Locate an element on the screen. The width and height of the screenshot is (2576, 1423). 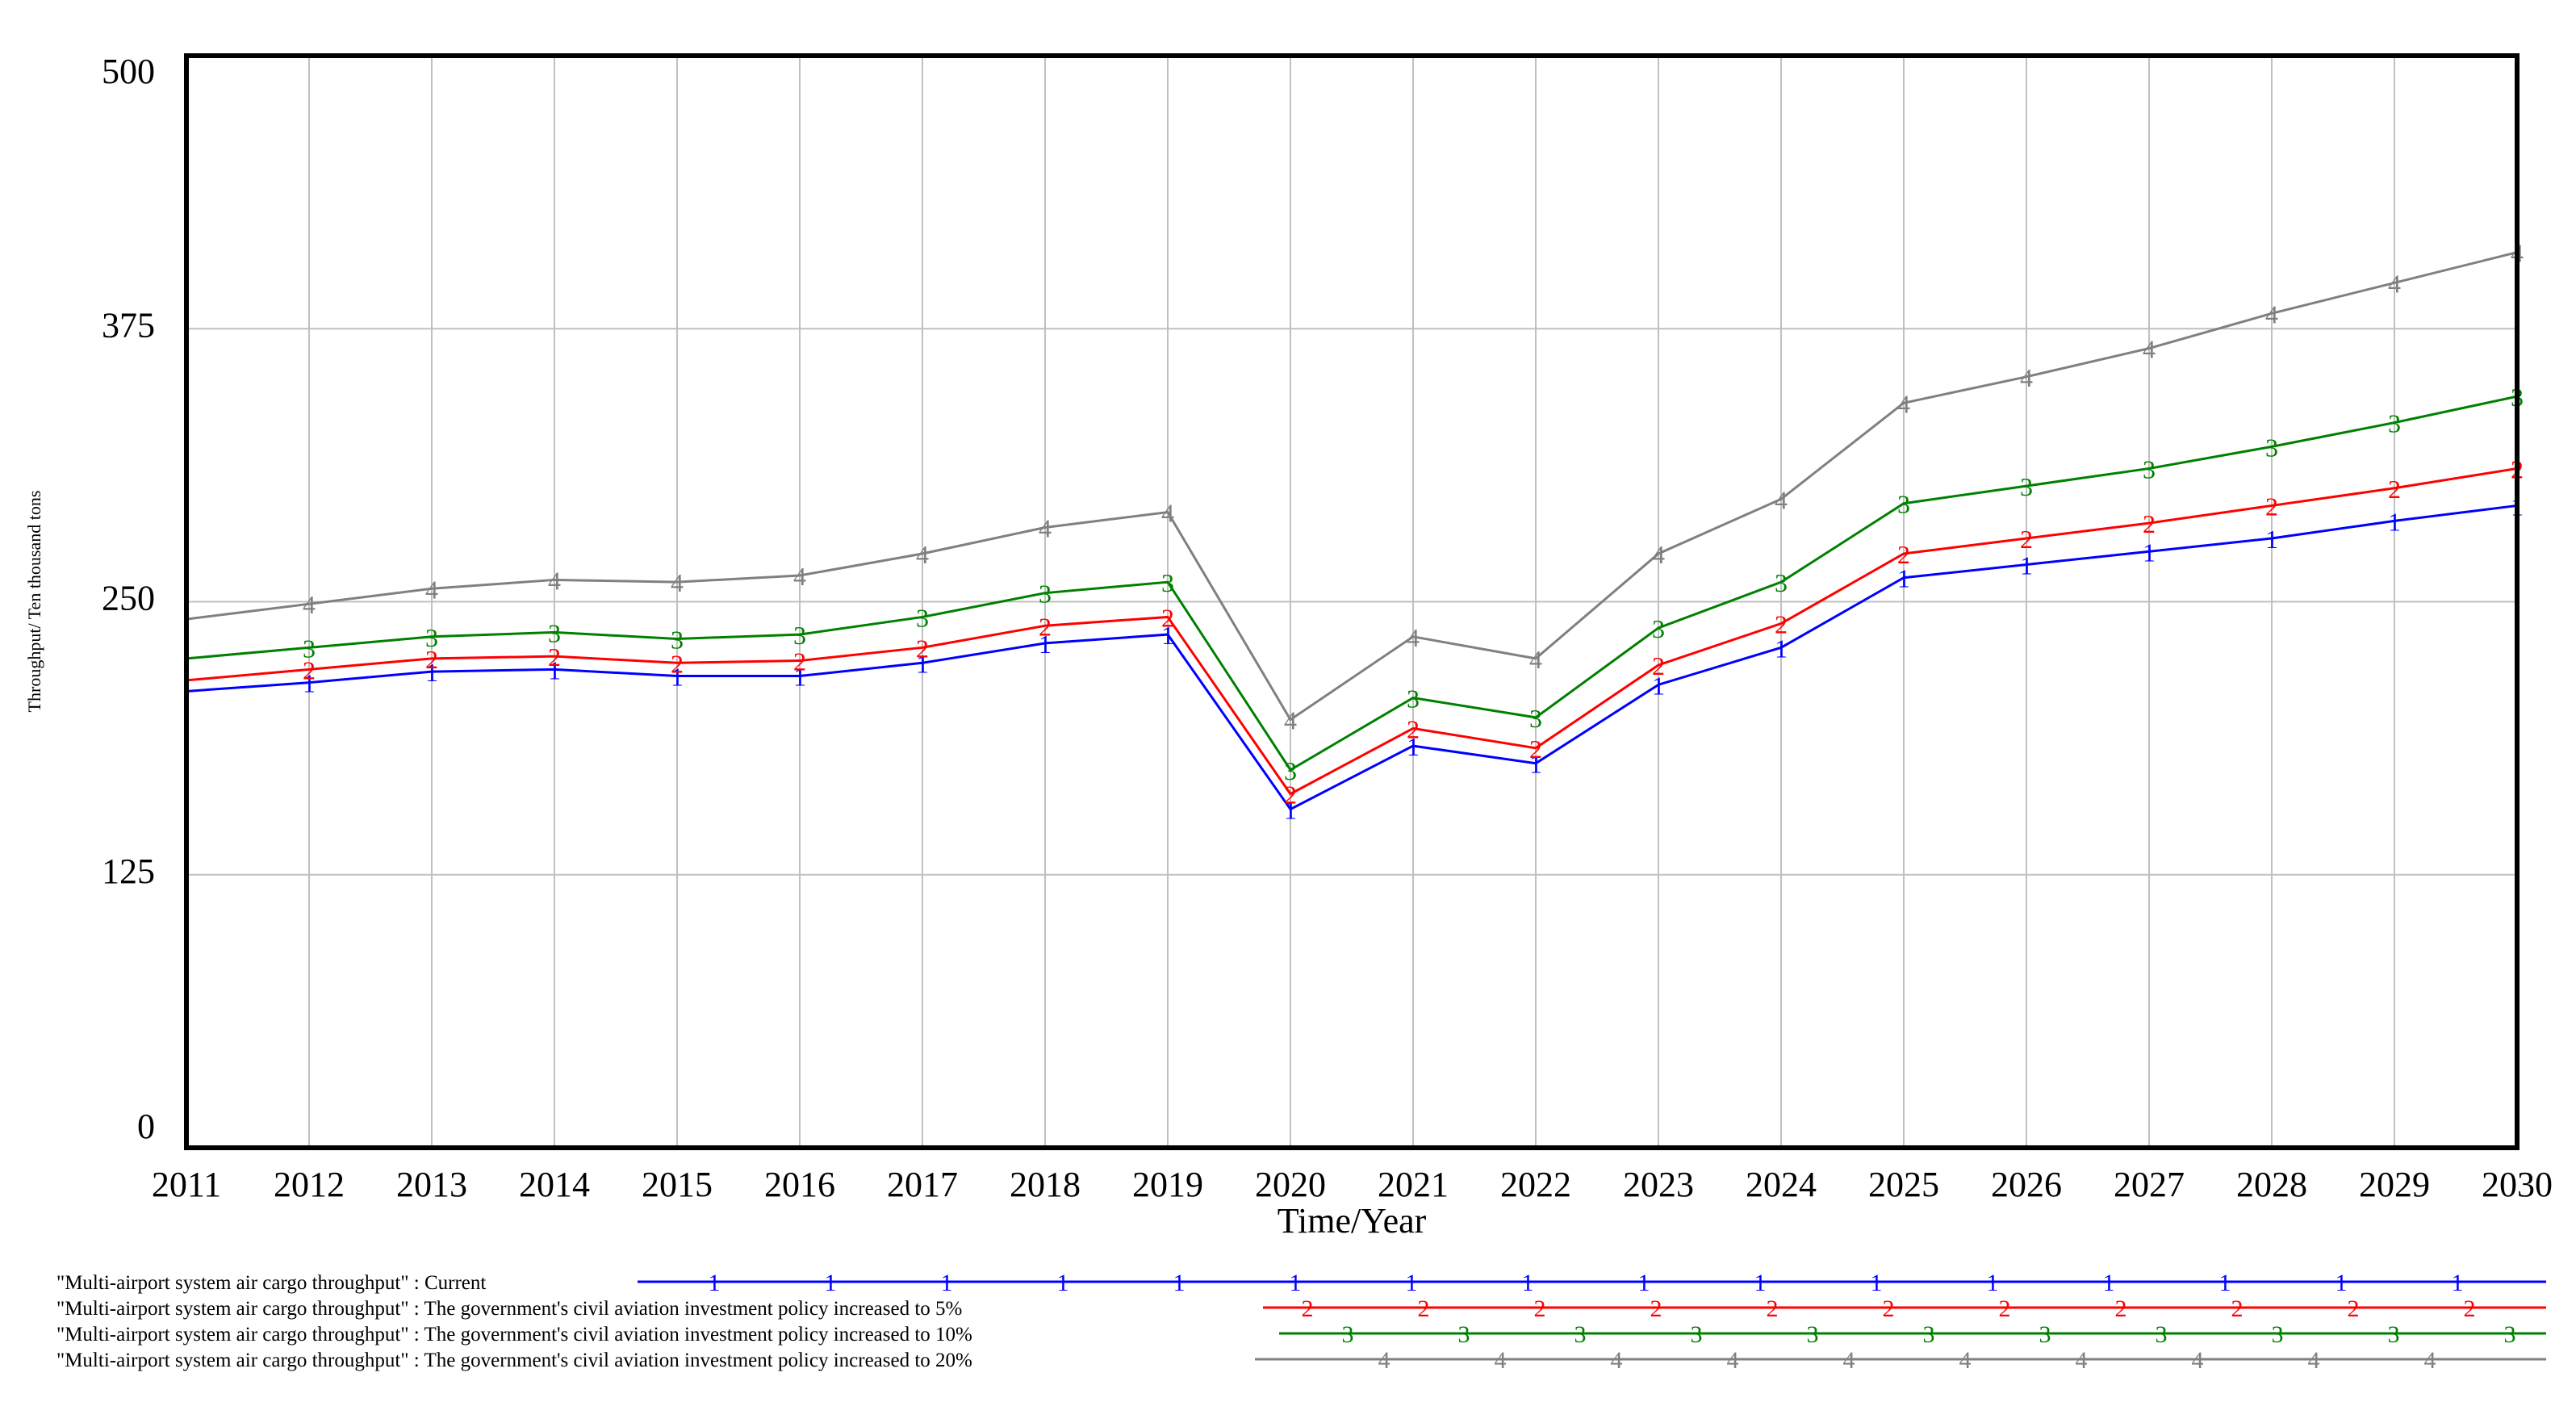
y-tick-label: 250 is located at coordinates (128, 598).